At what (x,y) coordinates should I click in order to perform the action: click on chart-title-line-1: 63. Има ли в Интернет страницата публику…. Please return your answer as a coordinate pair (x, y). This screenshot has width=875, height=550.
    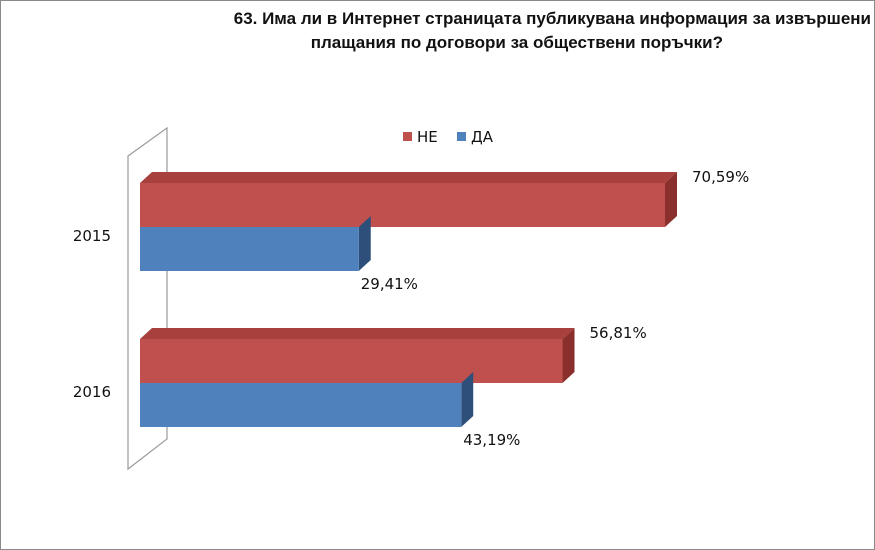
    Looking at the image, I should click on (552, 18).